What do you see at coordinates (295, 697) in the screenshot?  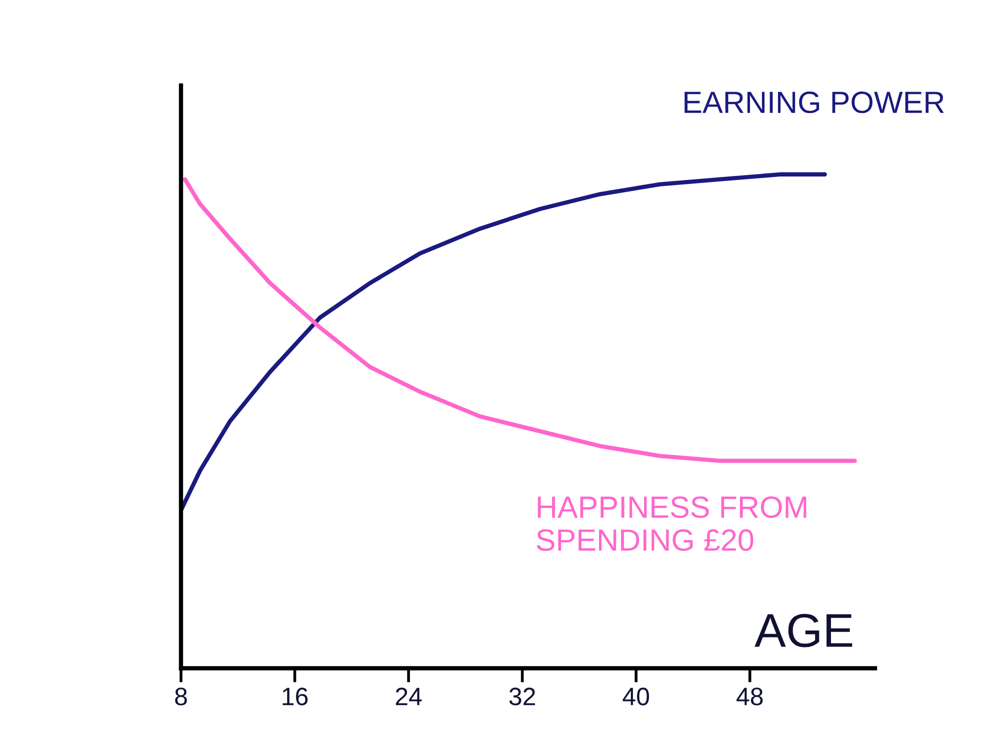 I see `x-tick-label: 16` at bounding box center [295, 697].